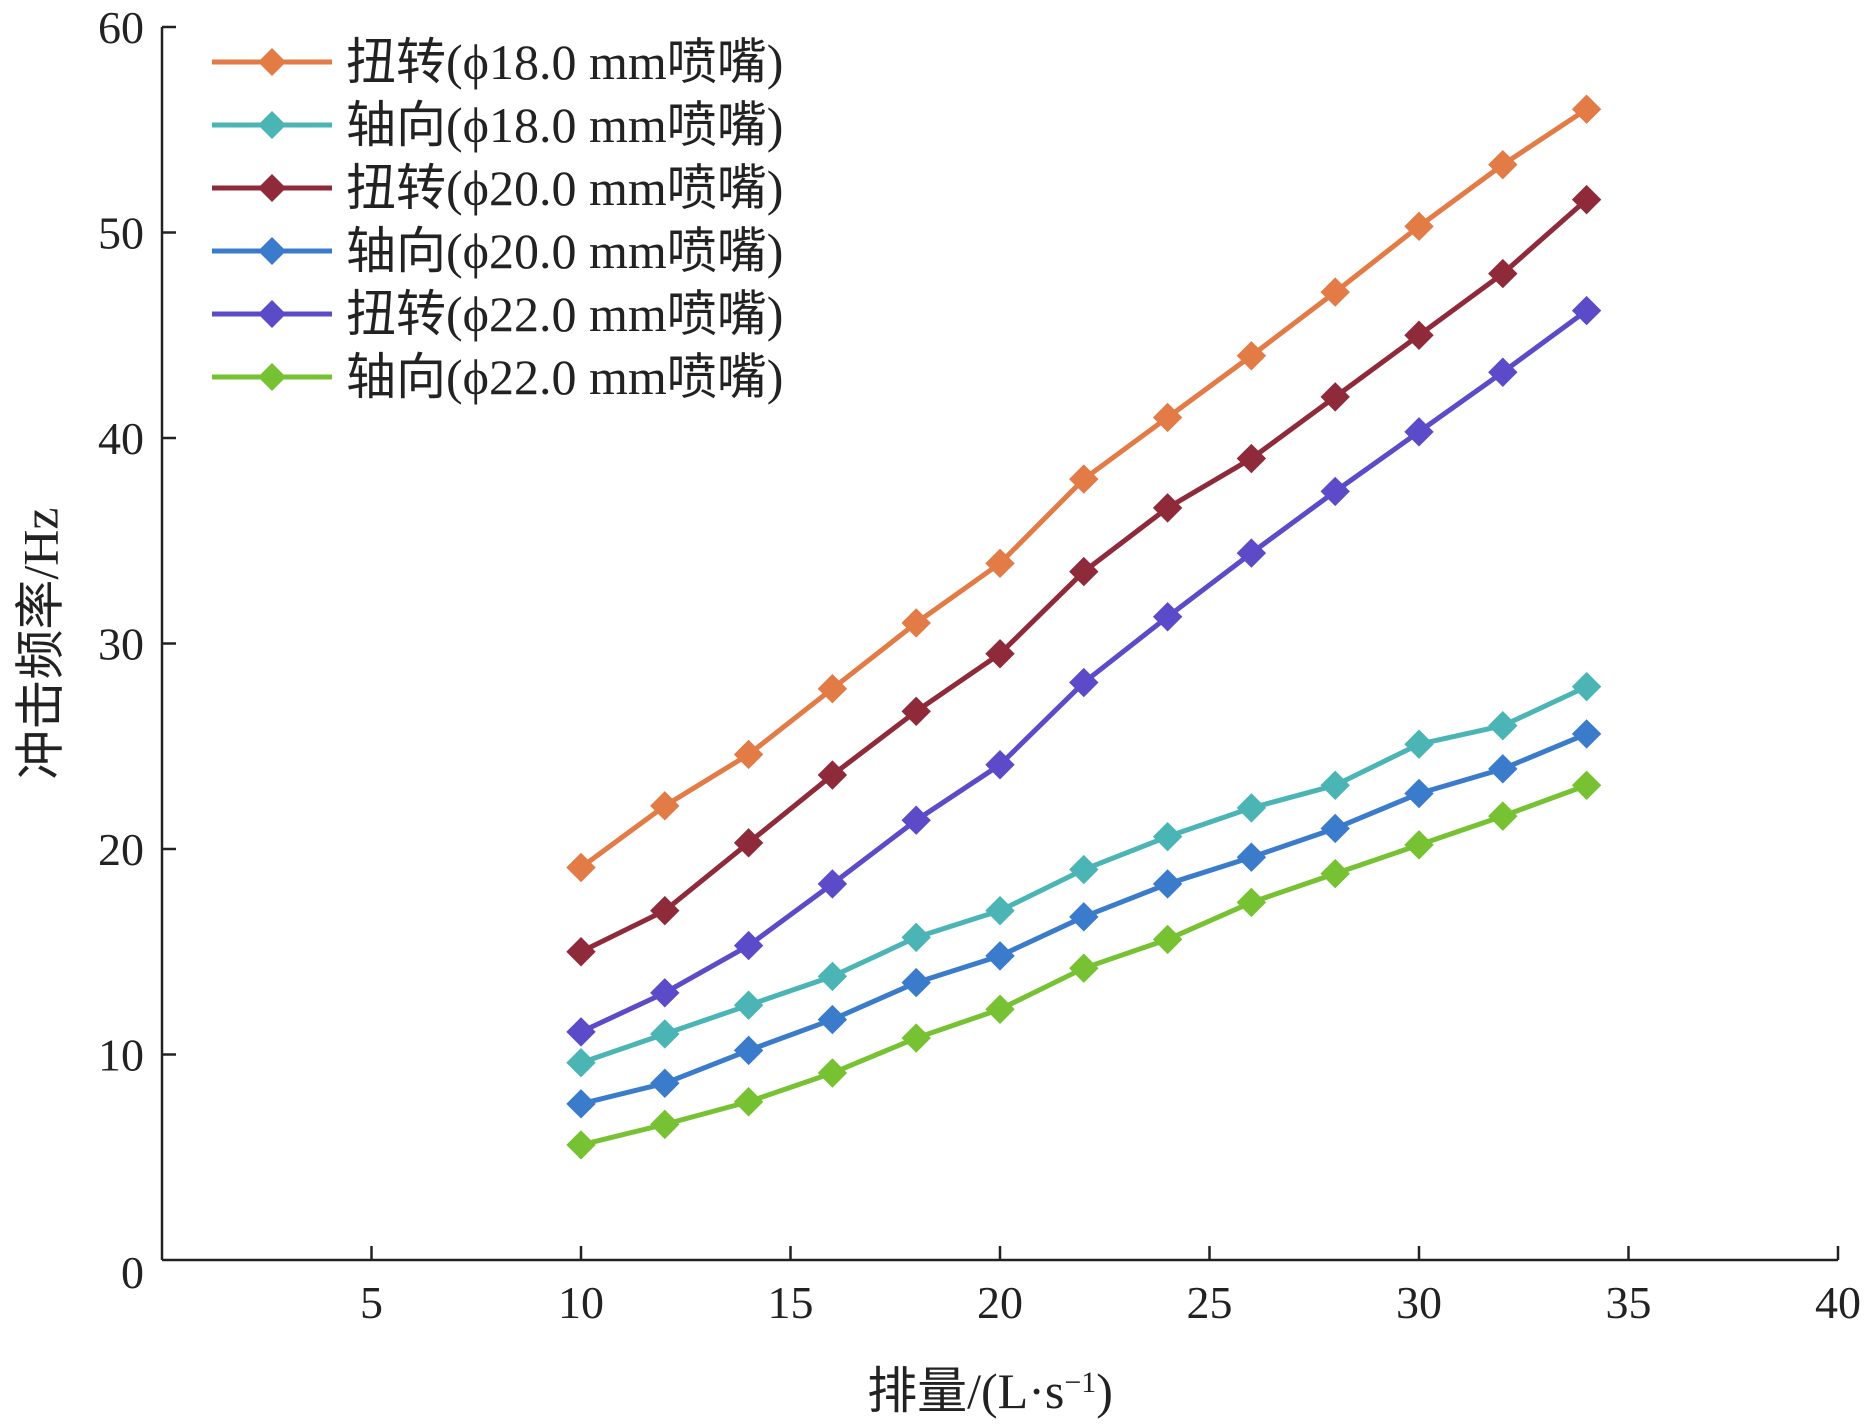 The width and height of the screenshot is (1871, 1428). I want to click on legend-label: 扭转(ϕ18.0 mm喷嘴), so click(564, 62).